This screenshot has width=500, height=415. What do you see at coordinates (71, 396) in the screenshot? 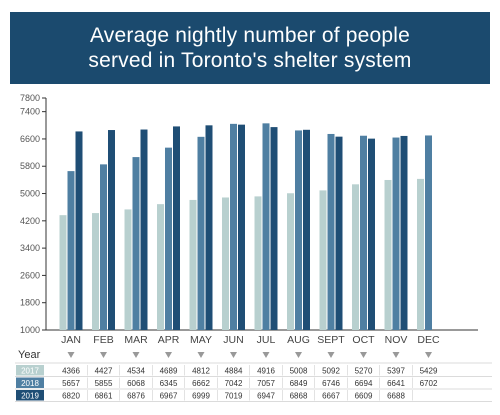
I see `table-cell: 6820` at bounding box center [71, 396].